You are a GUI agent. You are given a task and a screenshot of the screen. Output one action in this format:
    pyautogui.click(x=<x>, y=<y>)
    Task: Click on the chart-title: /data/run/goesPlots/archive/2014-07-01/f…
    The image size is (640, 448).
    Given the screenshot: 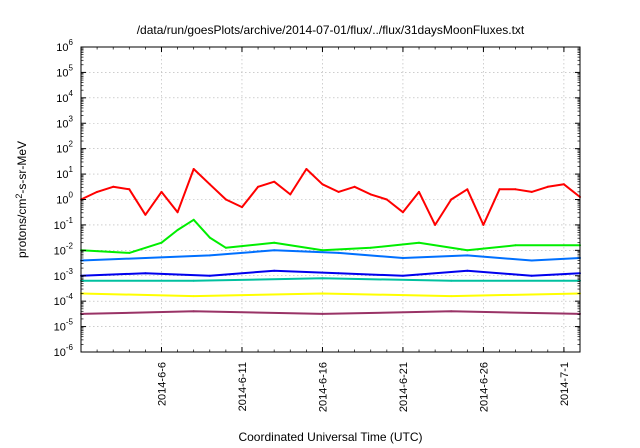 What is the action you would take?
    pyautogui.click(x=331, y=30)
    